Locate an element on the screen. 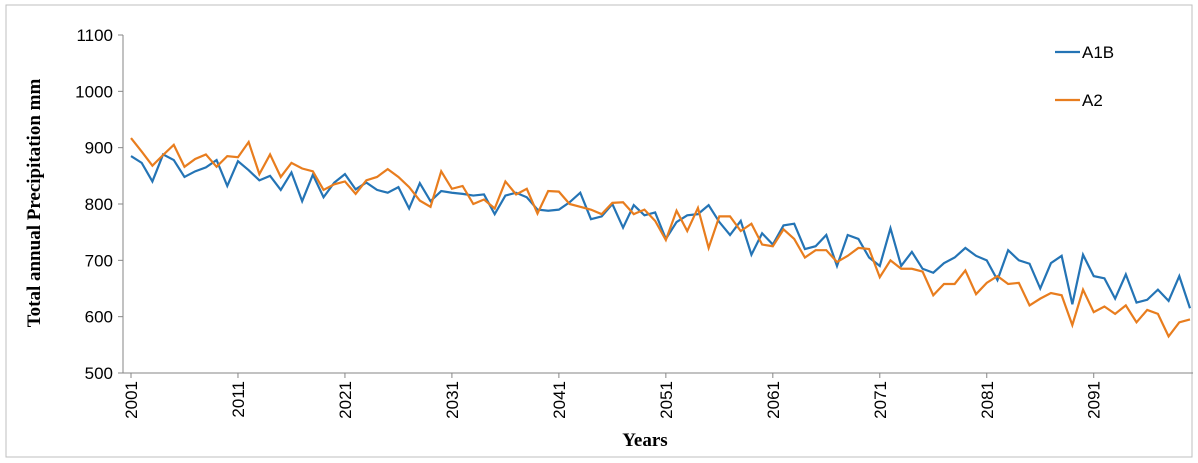 The image size is (1198, 463). x-tick-label: 2031 is located at coordinates (452, 400).